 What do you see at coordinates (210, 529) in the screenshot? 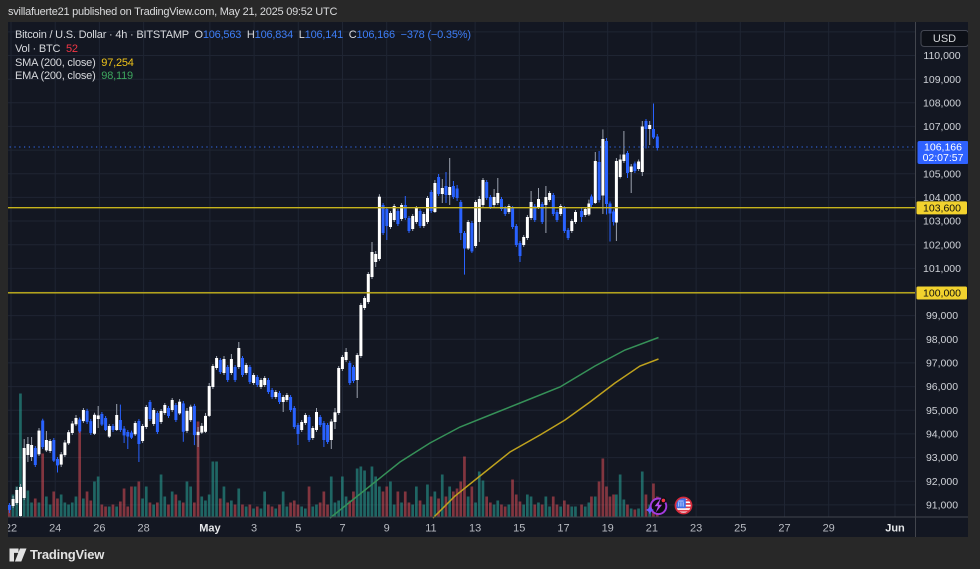
I see `svg-text: May` at bounding box center [210, 529].